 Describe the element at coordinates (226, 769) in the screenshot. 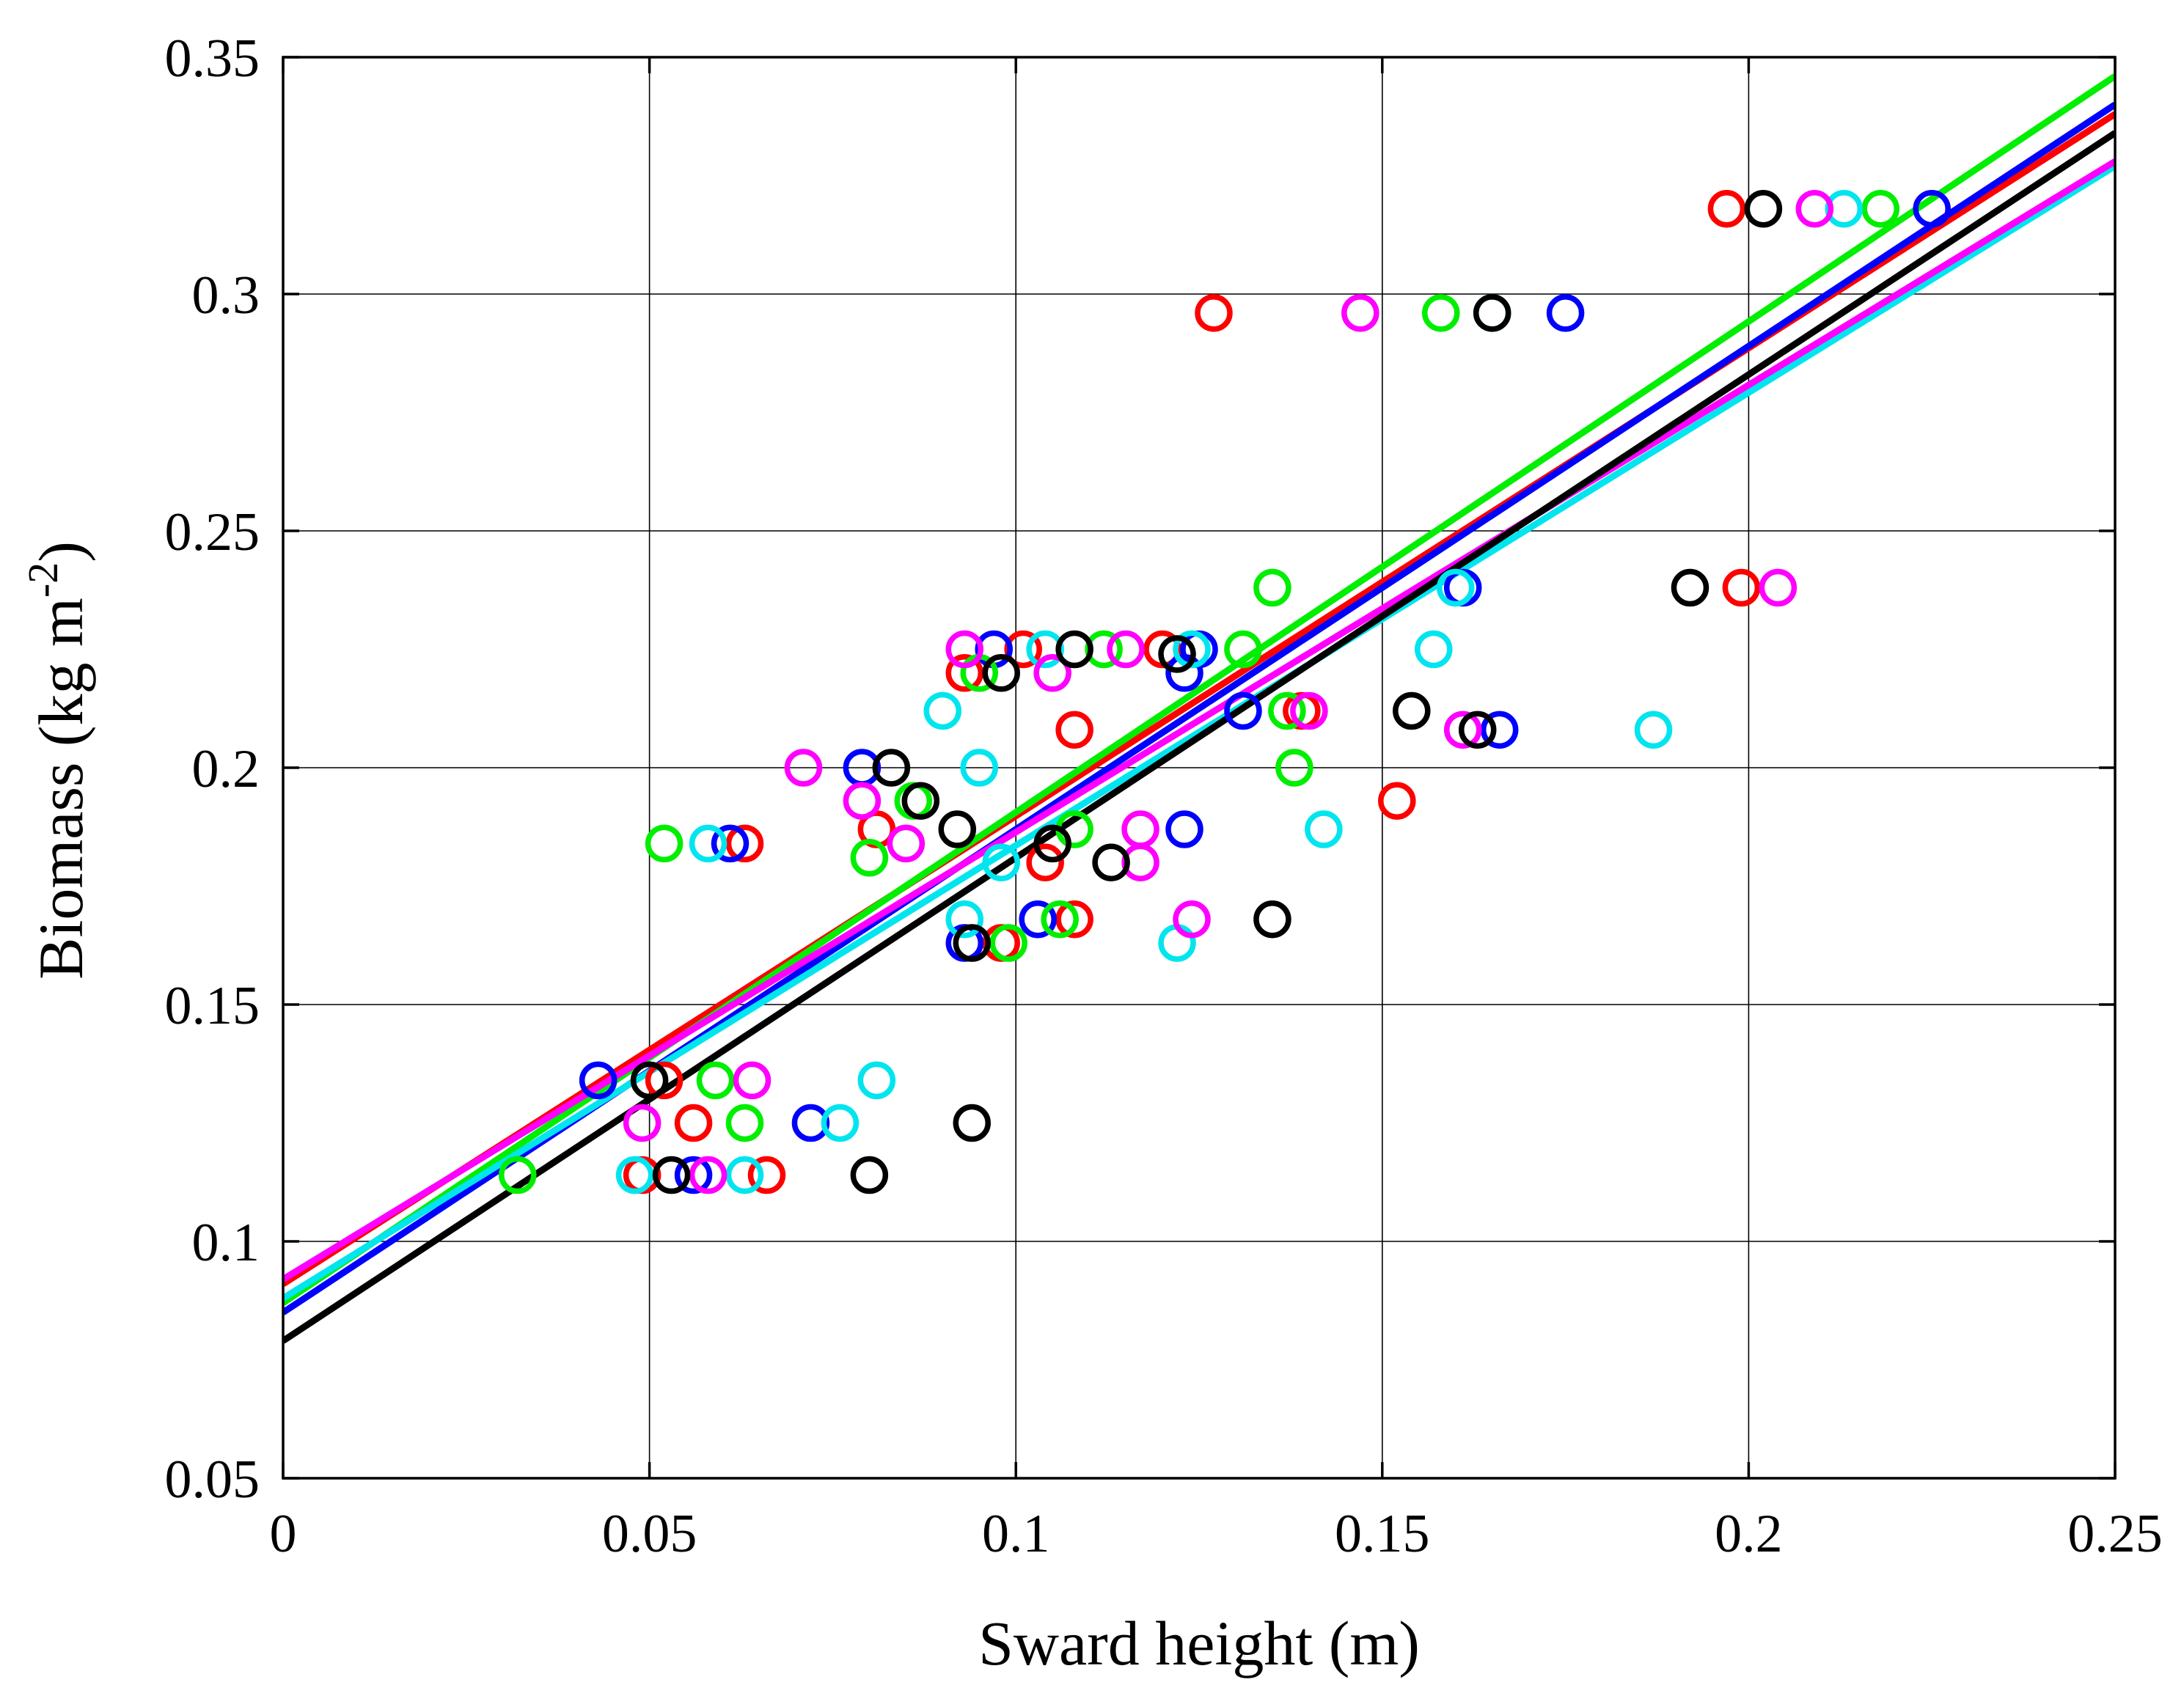

I see `y-tick-label: 0.2` at that location.